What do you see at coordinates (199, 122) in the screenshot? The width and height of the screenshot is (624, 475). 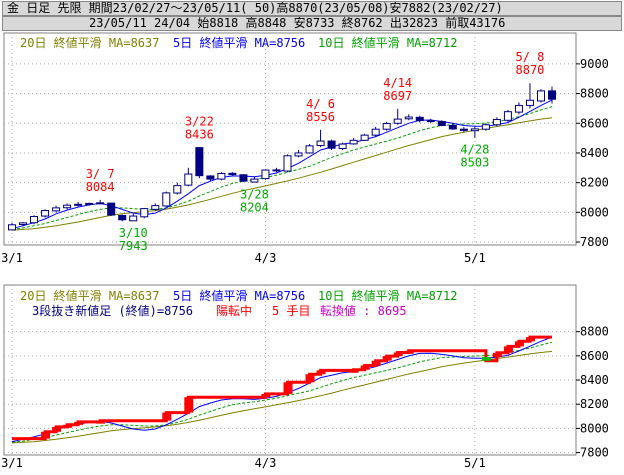 I see `annotation-date: 3/22` at bounding box center [199, 122].